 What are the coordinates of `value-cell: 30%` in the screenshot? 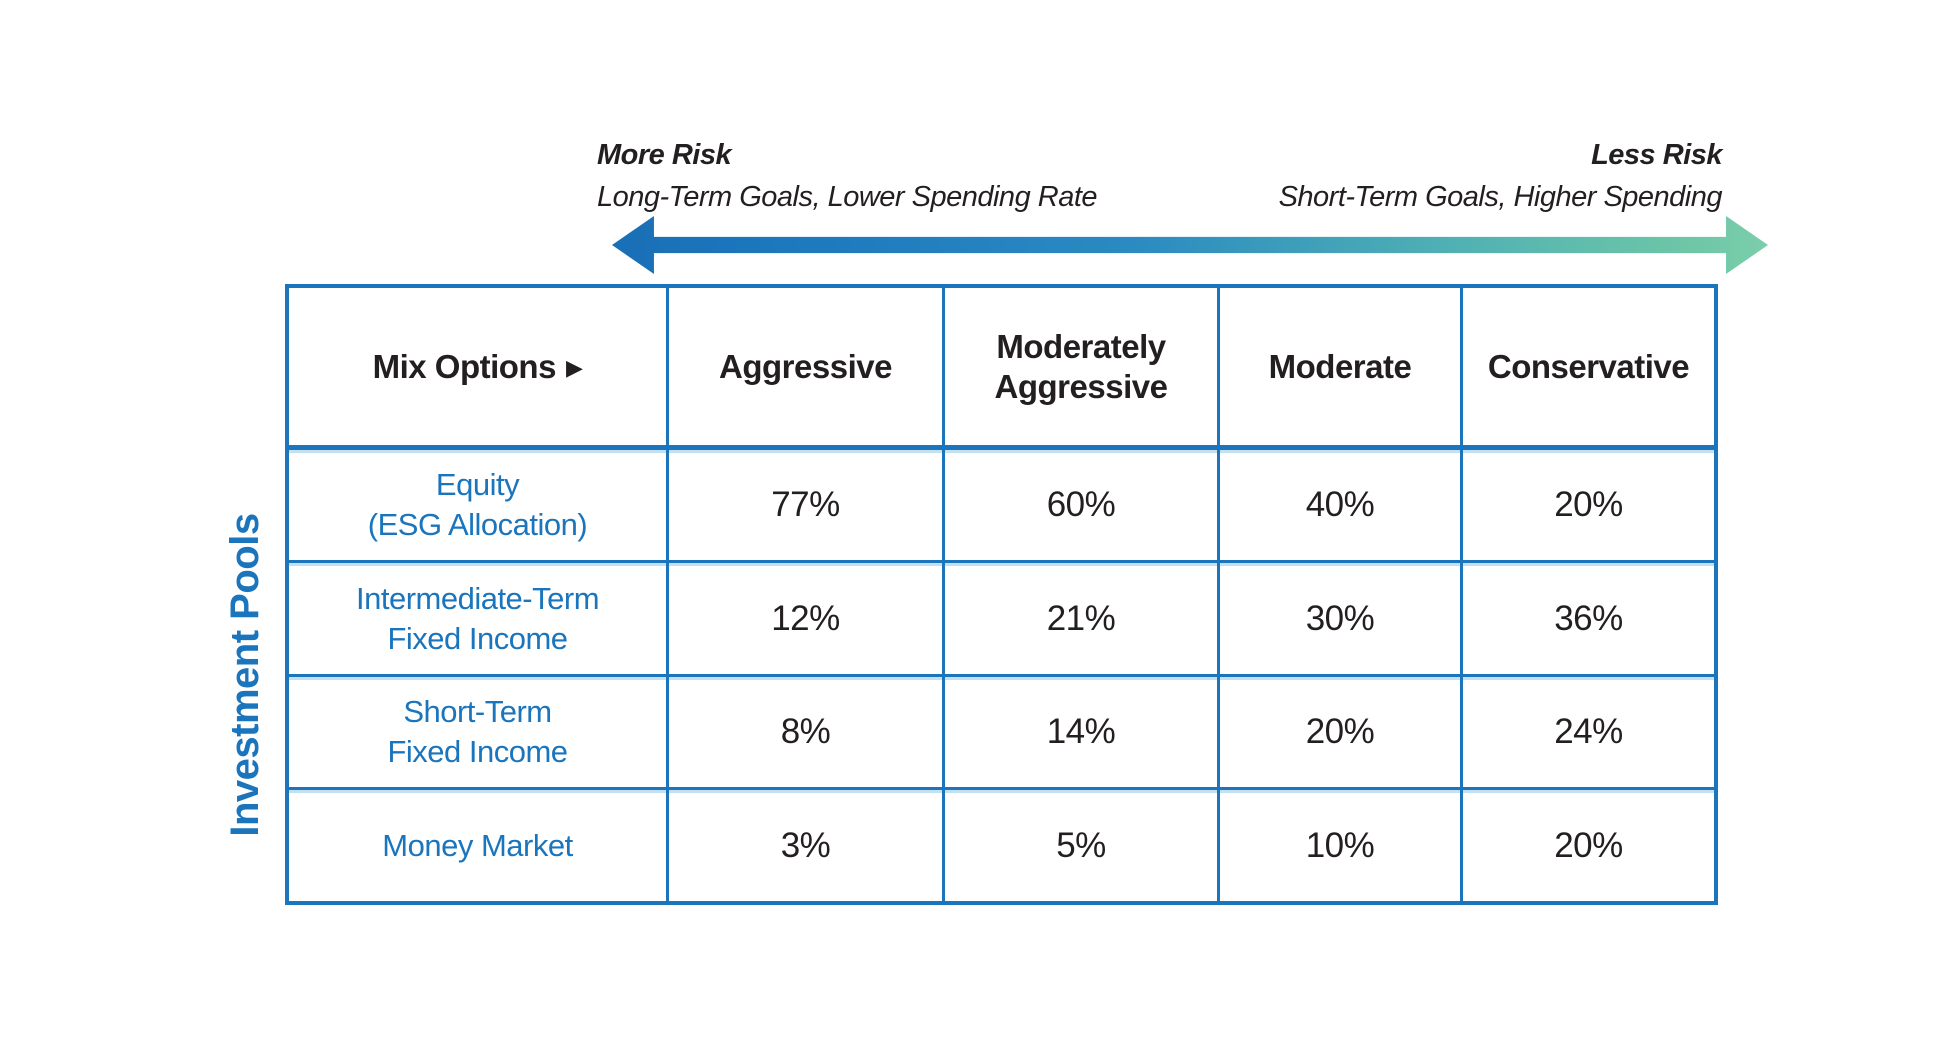 It's located at (1341, 620).